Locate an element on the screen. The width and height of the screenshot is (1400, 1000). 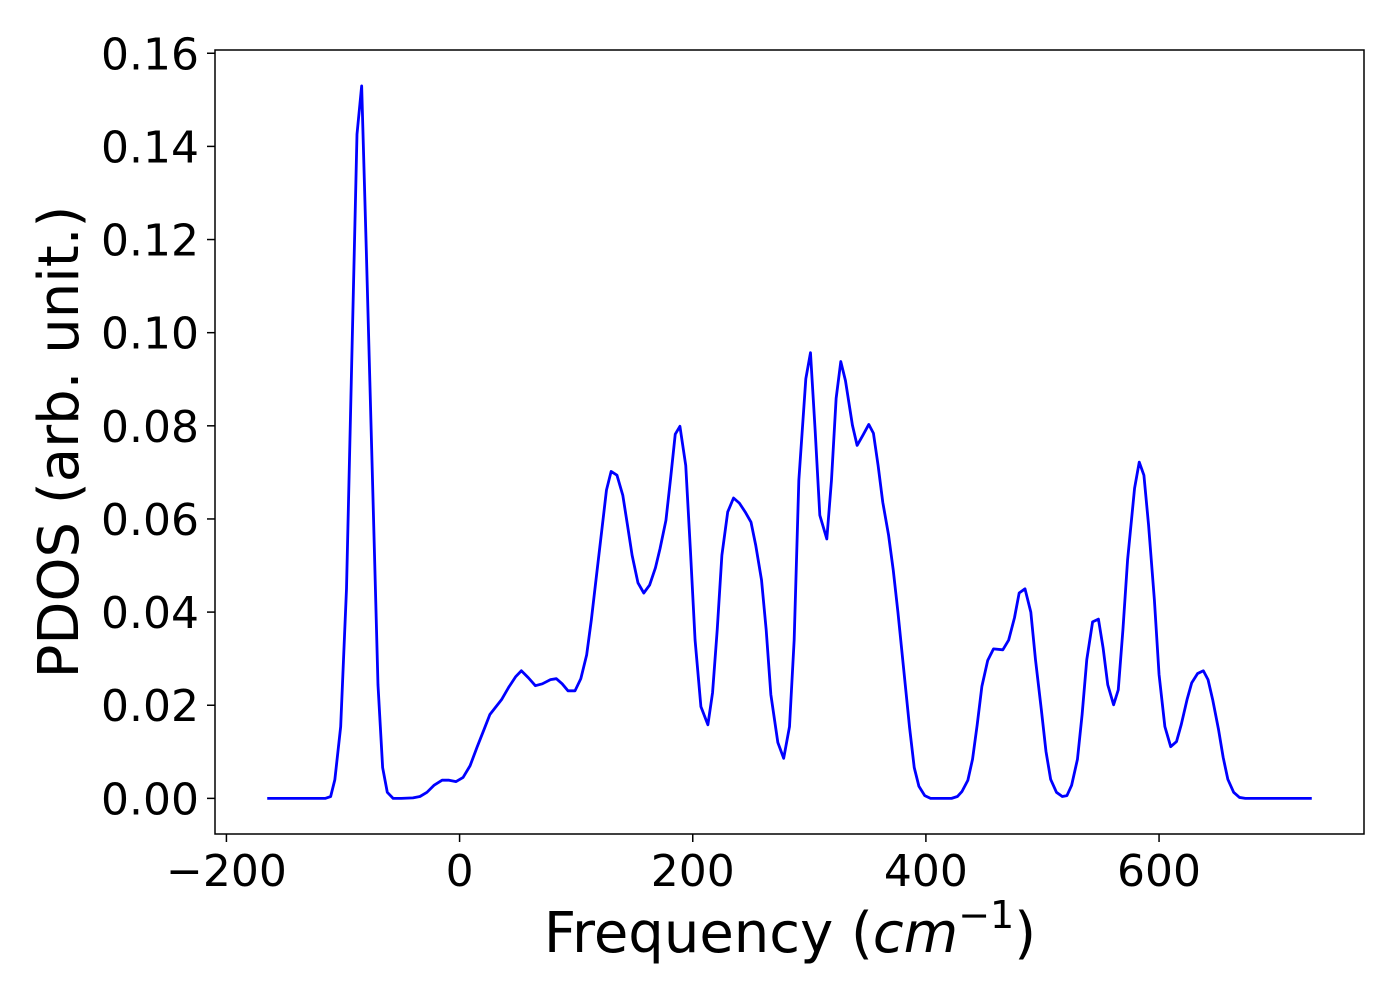
x-label-close: ) is located at coordinates (1025, 933).